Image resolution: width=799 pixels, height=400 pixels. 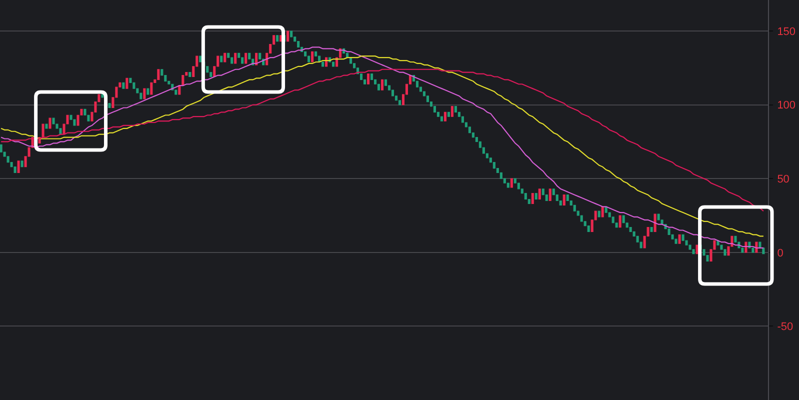 What do you see at coordinates (780, 253) in the screenshot?
I see `y-tick-label: 0` at bounding box center [780, 253].